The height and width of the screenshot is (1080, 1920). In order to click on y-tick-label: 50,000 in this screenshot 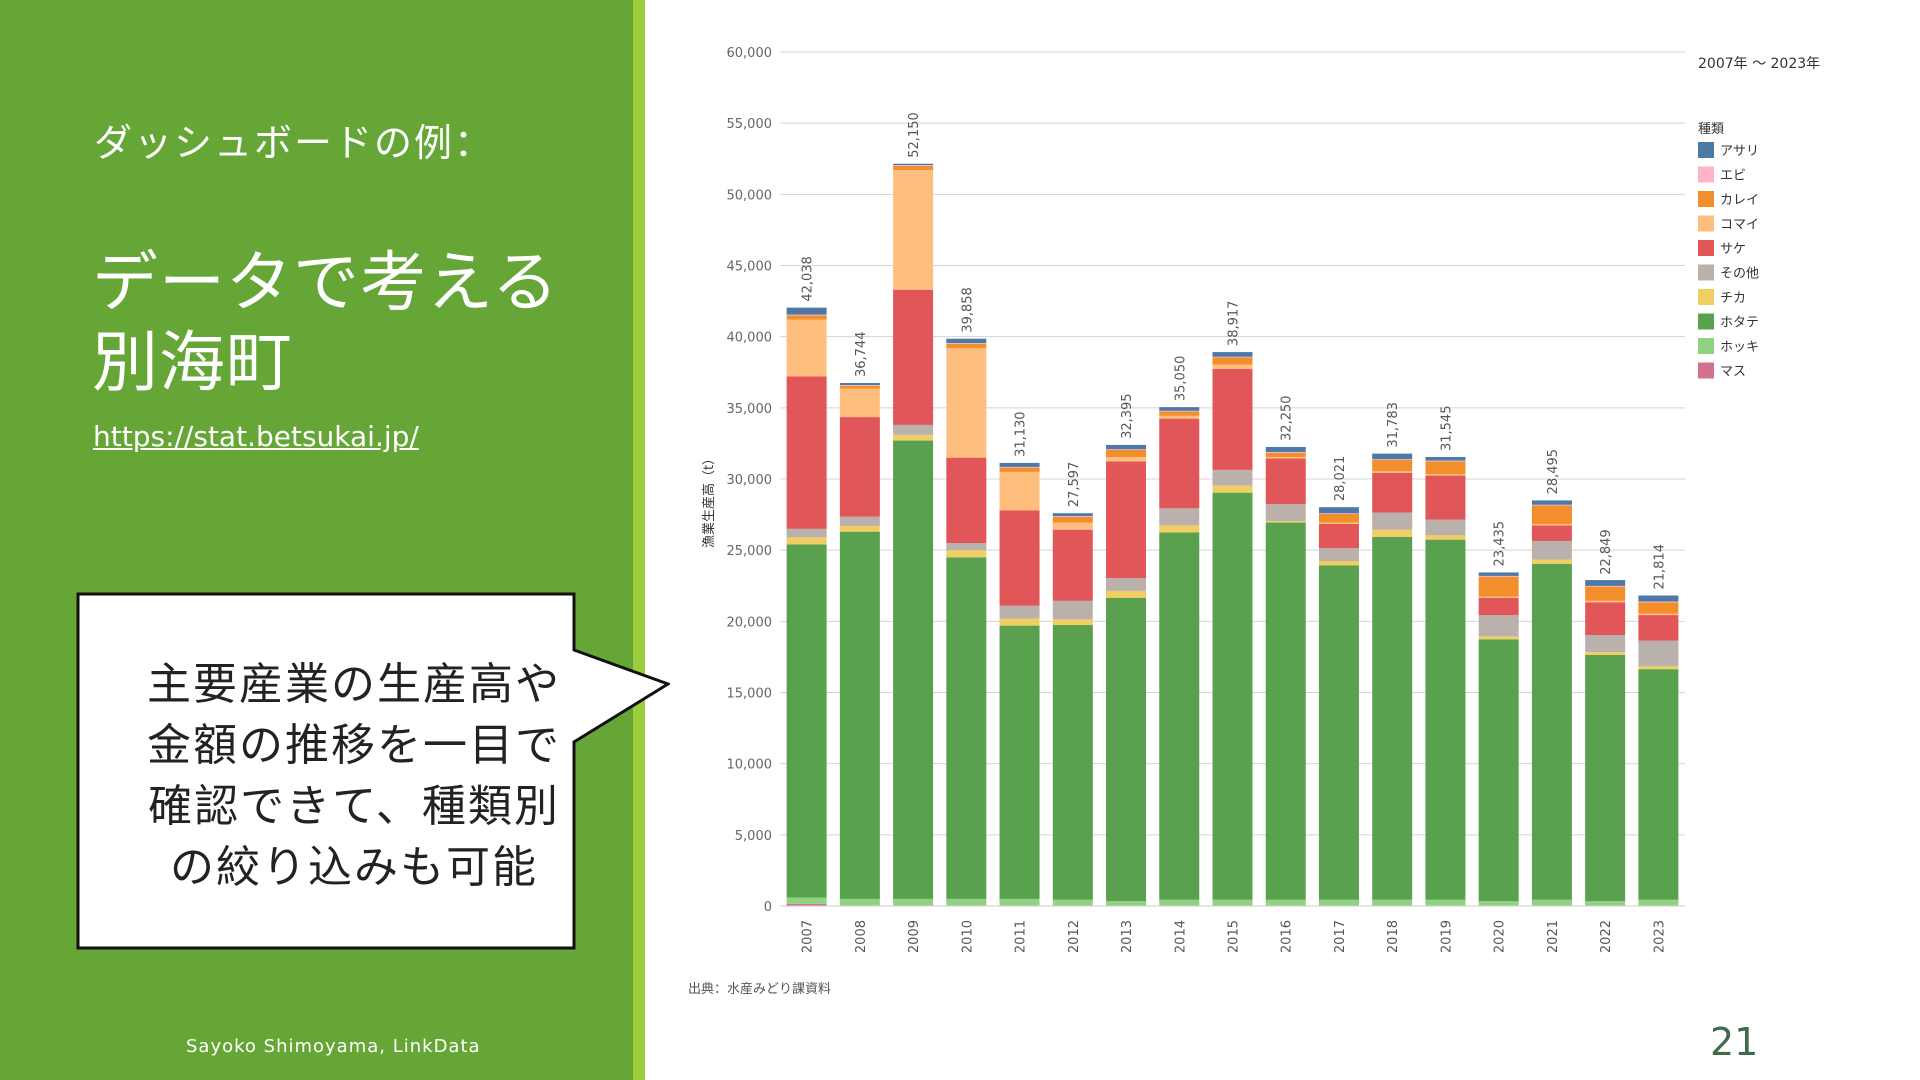, I will do `click(750, 195)`.